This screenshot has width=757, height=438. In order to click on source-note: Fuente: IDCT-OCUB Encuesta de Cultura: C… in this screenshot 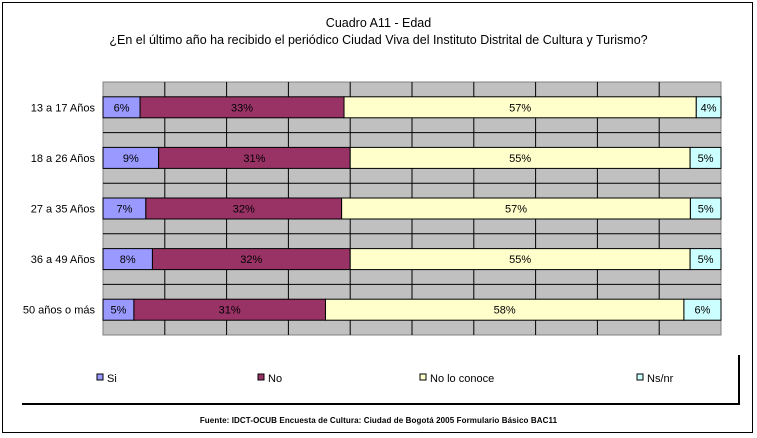, I will do `click(378, 420)`.